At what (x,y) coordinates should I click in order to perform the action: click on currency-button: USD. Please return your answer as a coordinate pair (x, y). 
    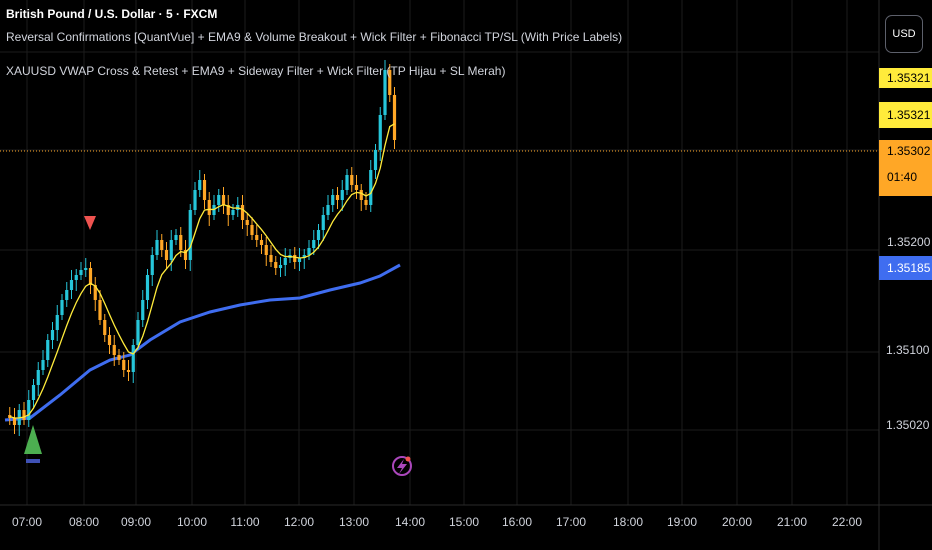
    Looking at the image, I should click on (904, 34).